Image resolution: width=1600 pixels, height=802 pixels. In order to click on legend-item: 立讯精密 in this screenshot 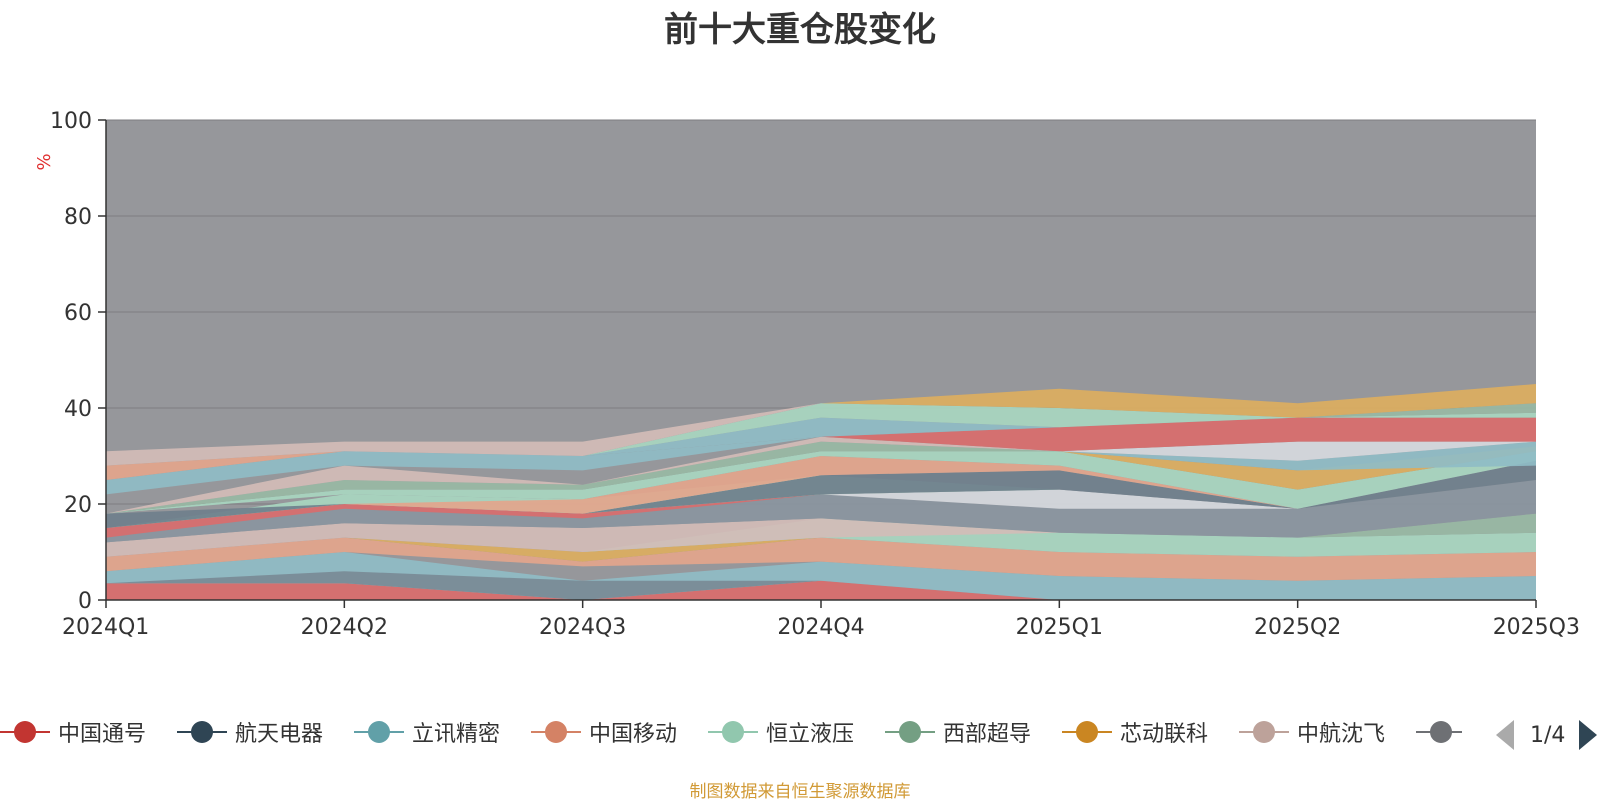, I will do `click(427, 732)`.